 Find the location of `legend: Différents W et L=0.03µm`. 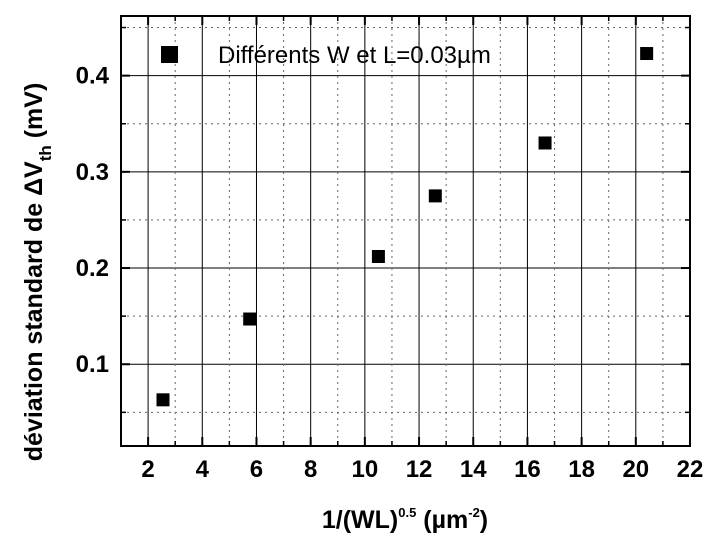

legend: Différents W et L=0.03µm is located at coordinates (326, 55).